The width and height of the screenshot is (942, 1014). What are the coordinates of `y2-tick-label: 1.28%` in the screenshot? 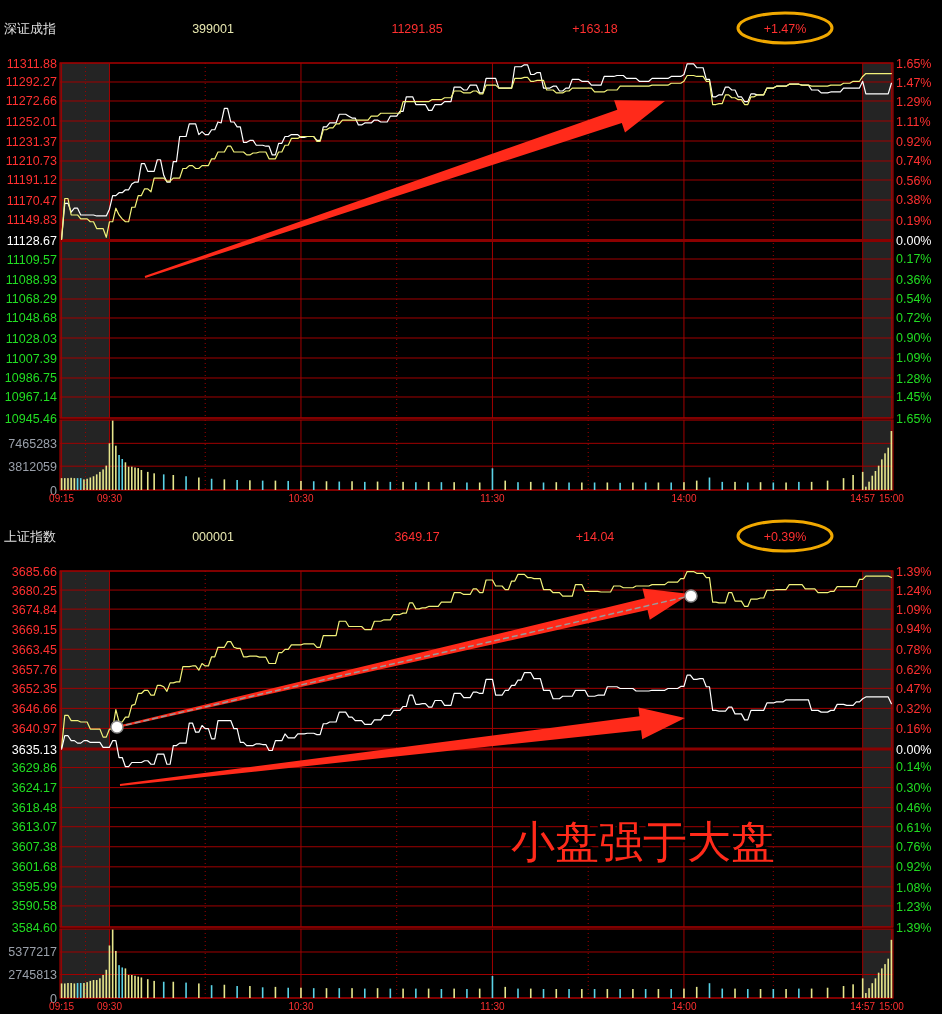 It's located at (914, 378).